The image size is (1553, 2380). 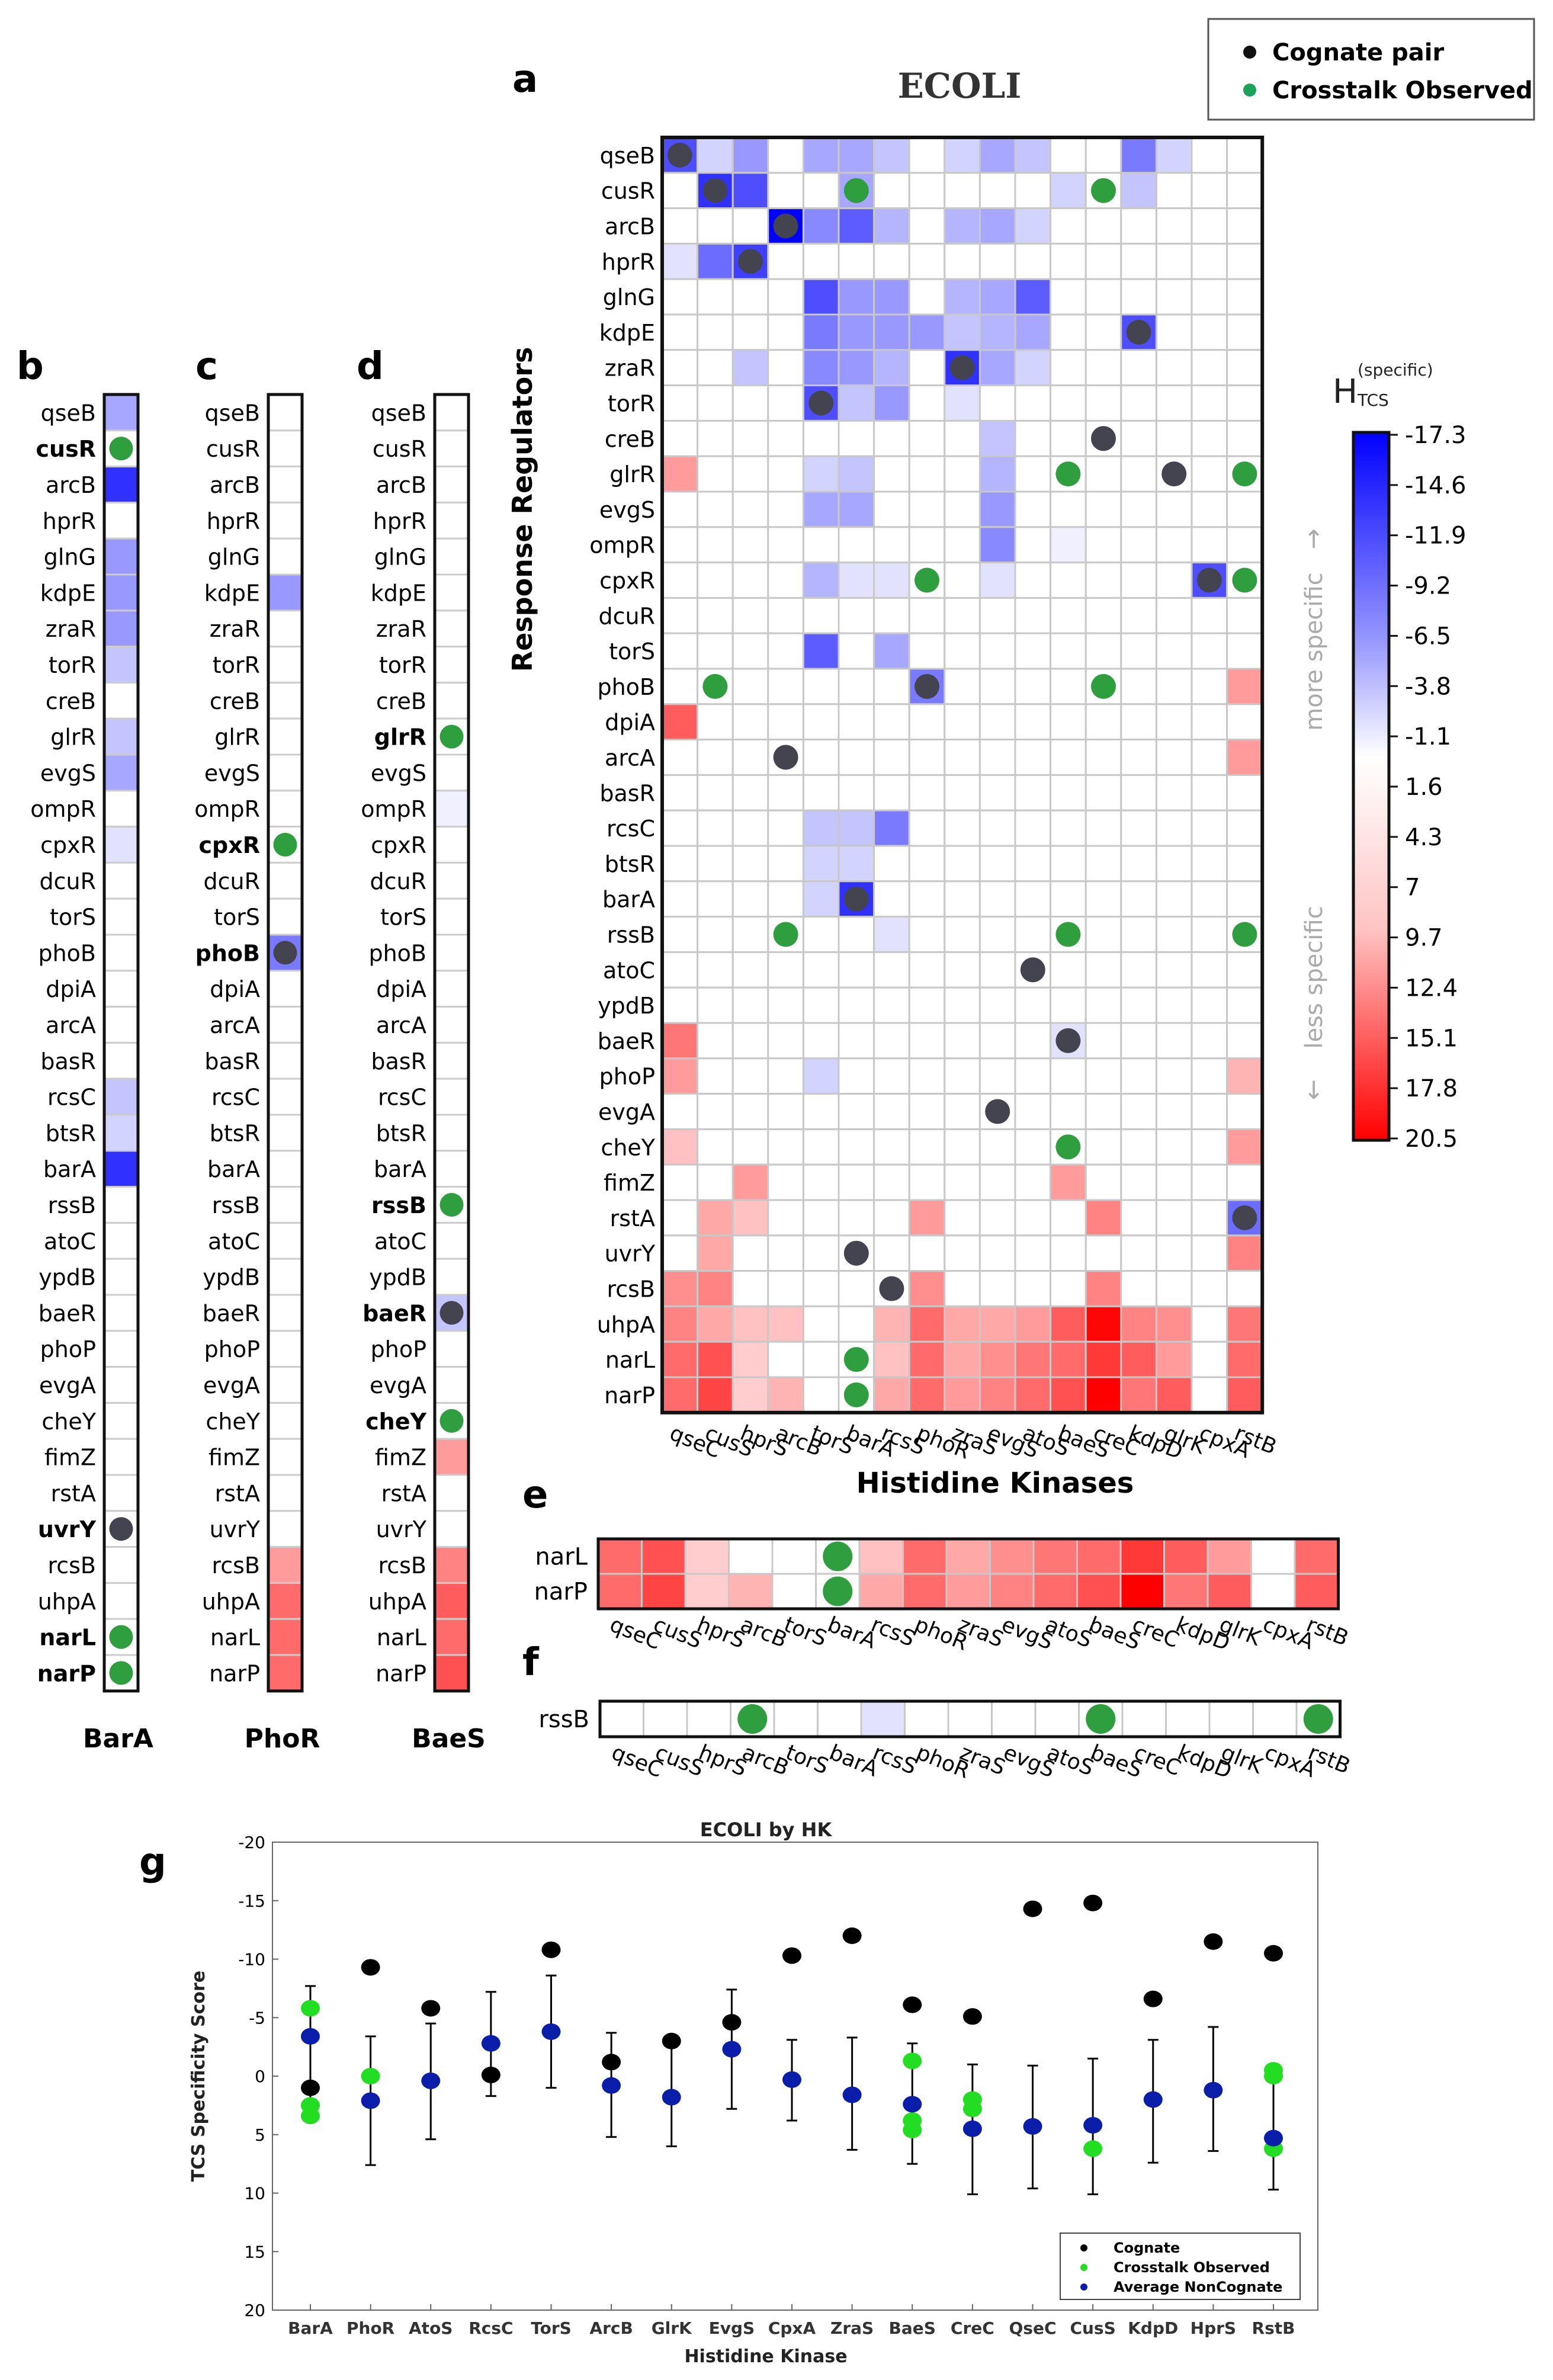 I want to click on panel-a-title: ECOLI, so click(x=960, y=86).